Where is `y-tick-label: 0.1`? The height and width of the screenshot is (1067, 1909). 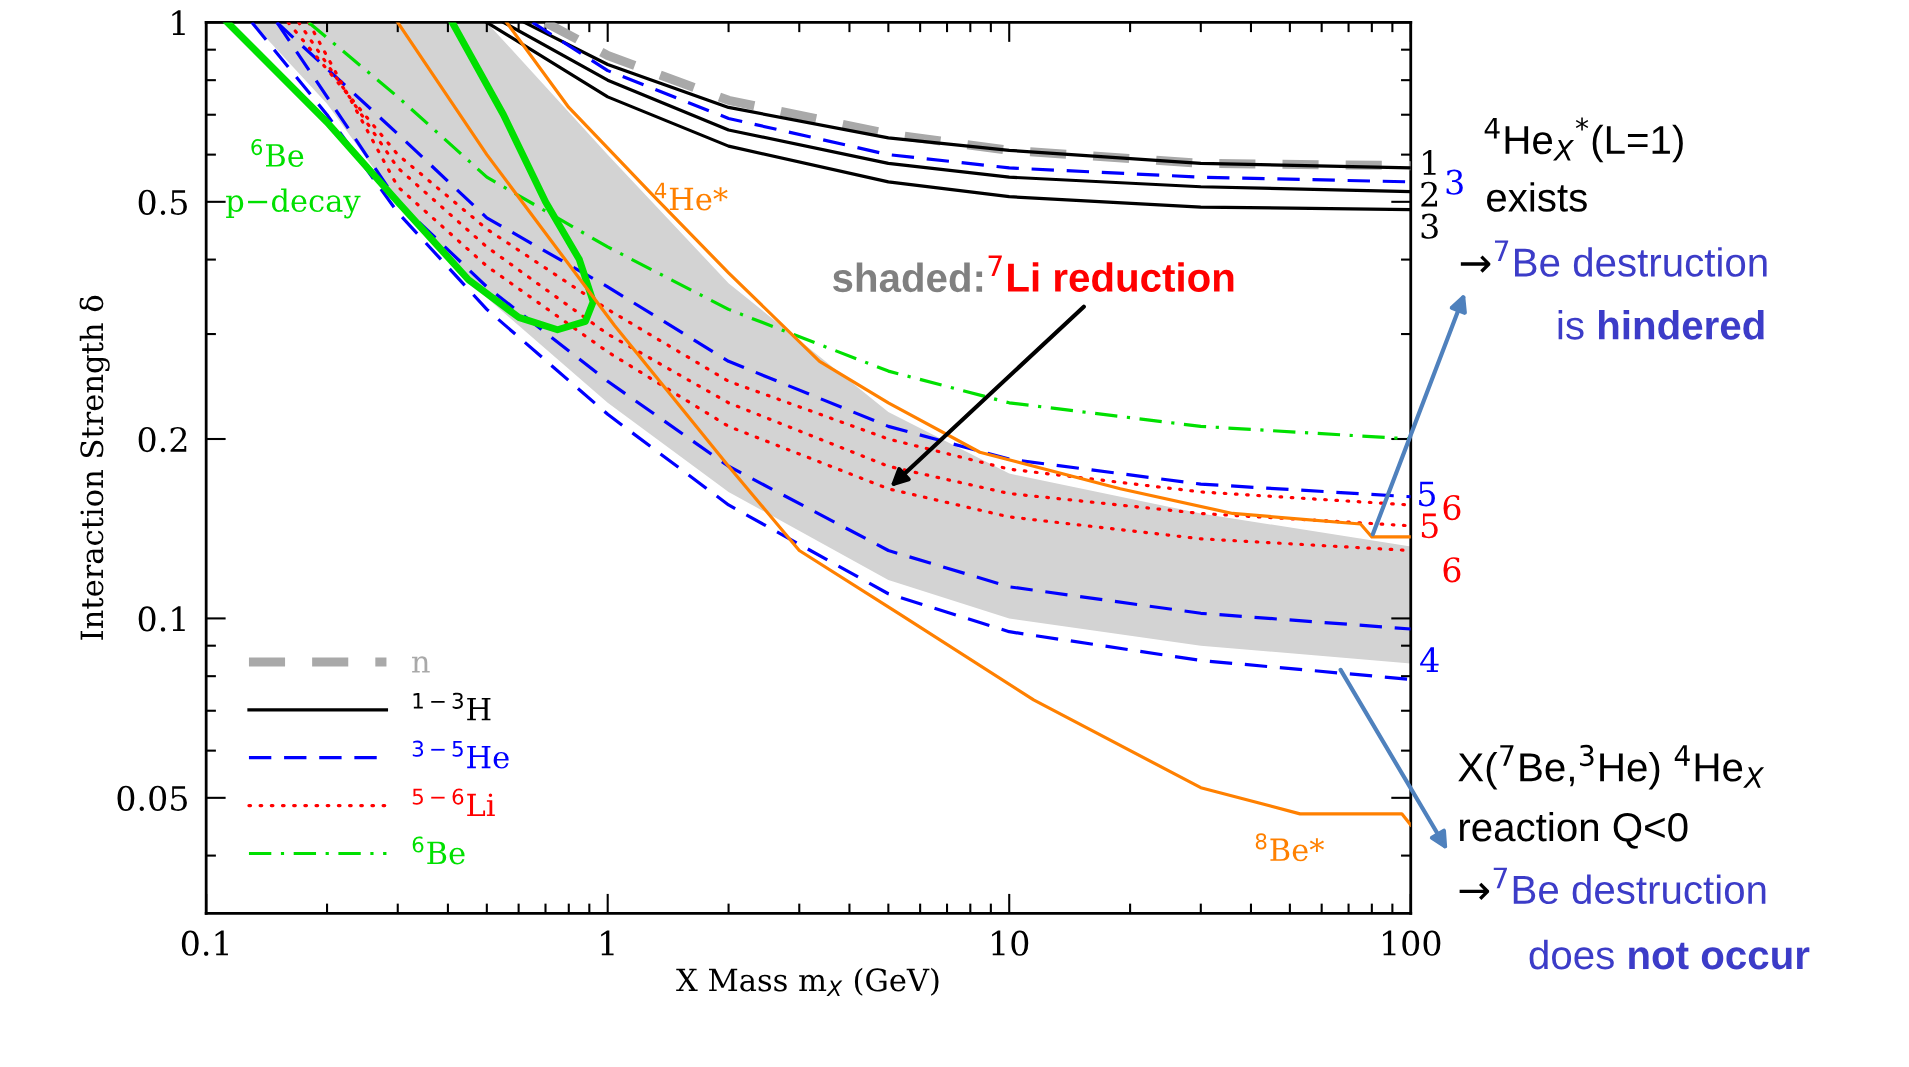
y-tick-label: 0.1 is located at coordinates (161, 619).